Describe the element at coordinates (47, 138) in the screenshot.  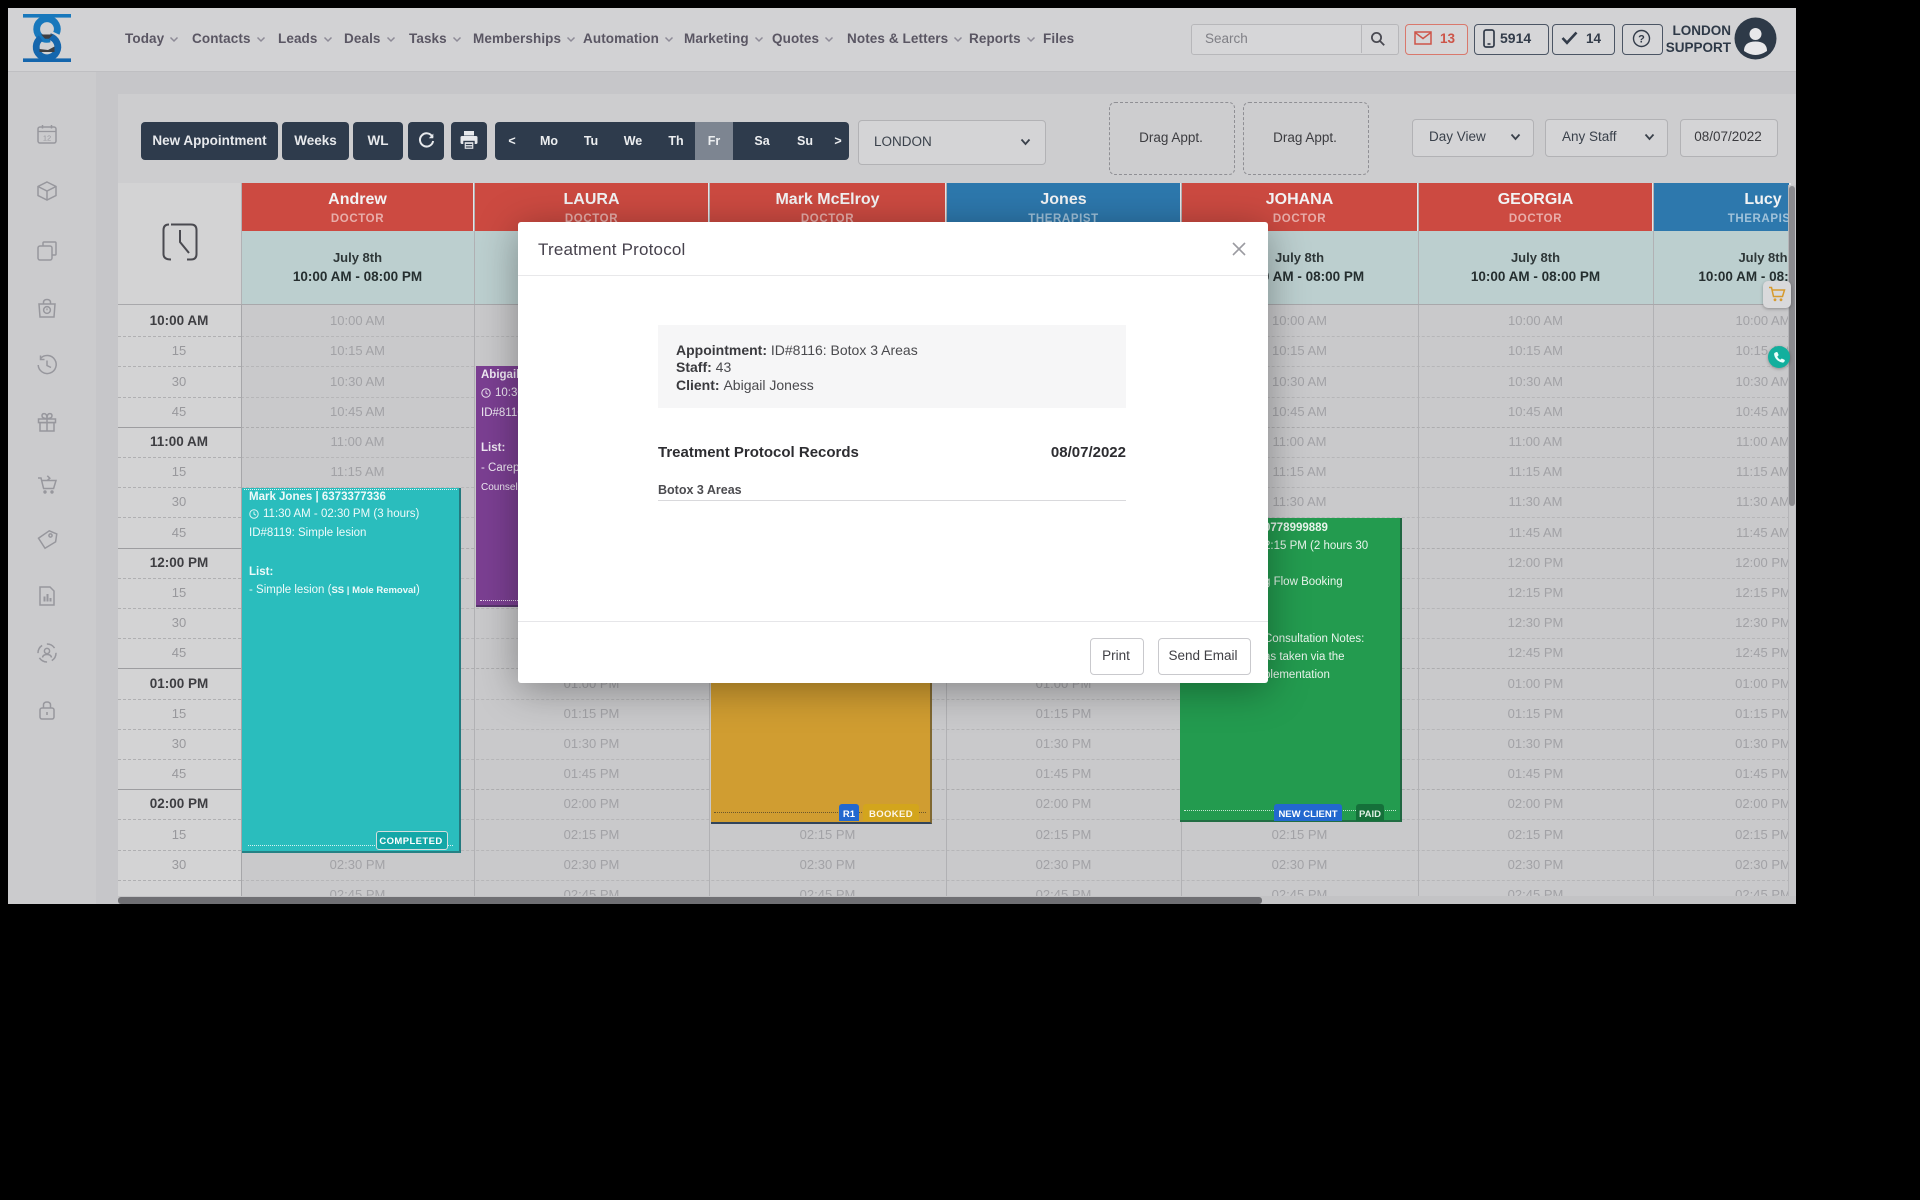
I see `svg-text: 12` at that location.